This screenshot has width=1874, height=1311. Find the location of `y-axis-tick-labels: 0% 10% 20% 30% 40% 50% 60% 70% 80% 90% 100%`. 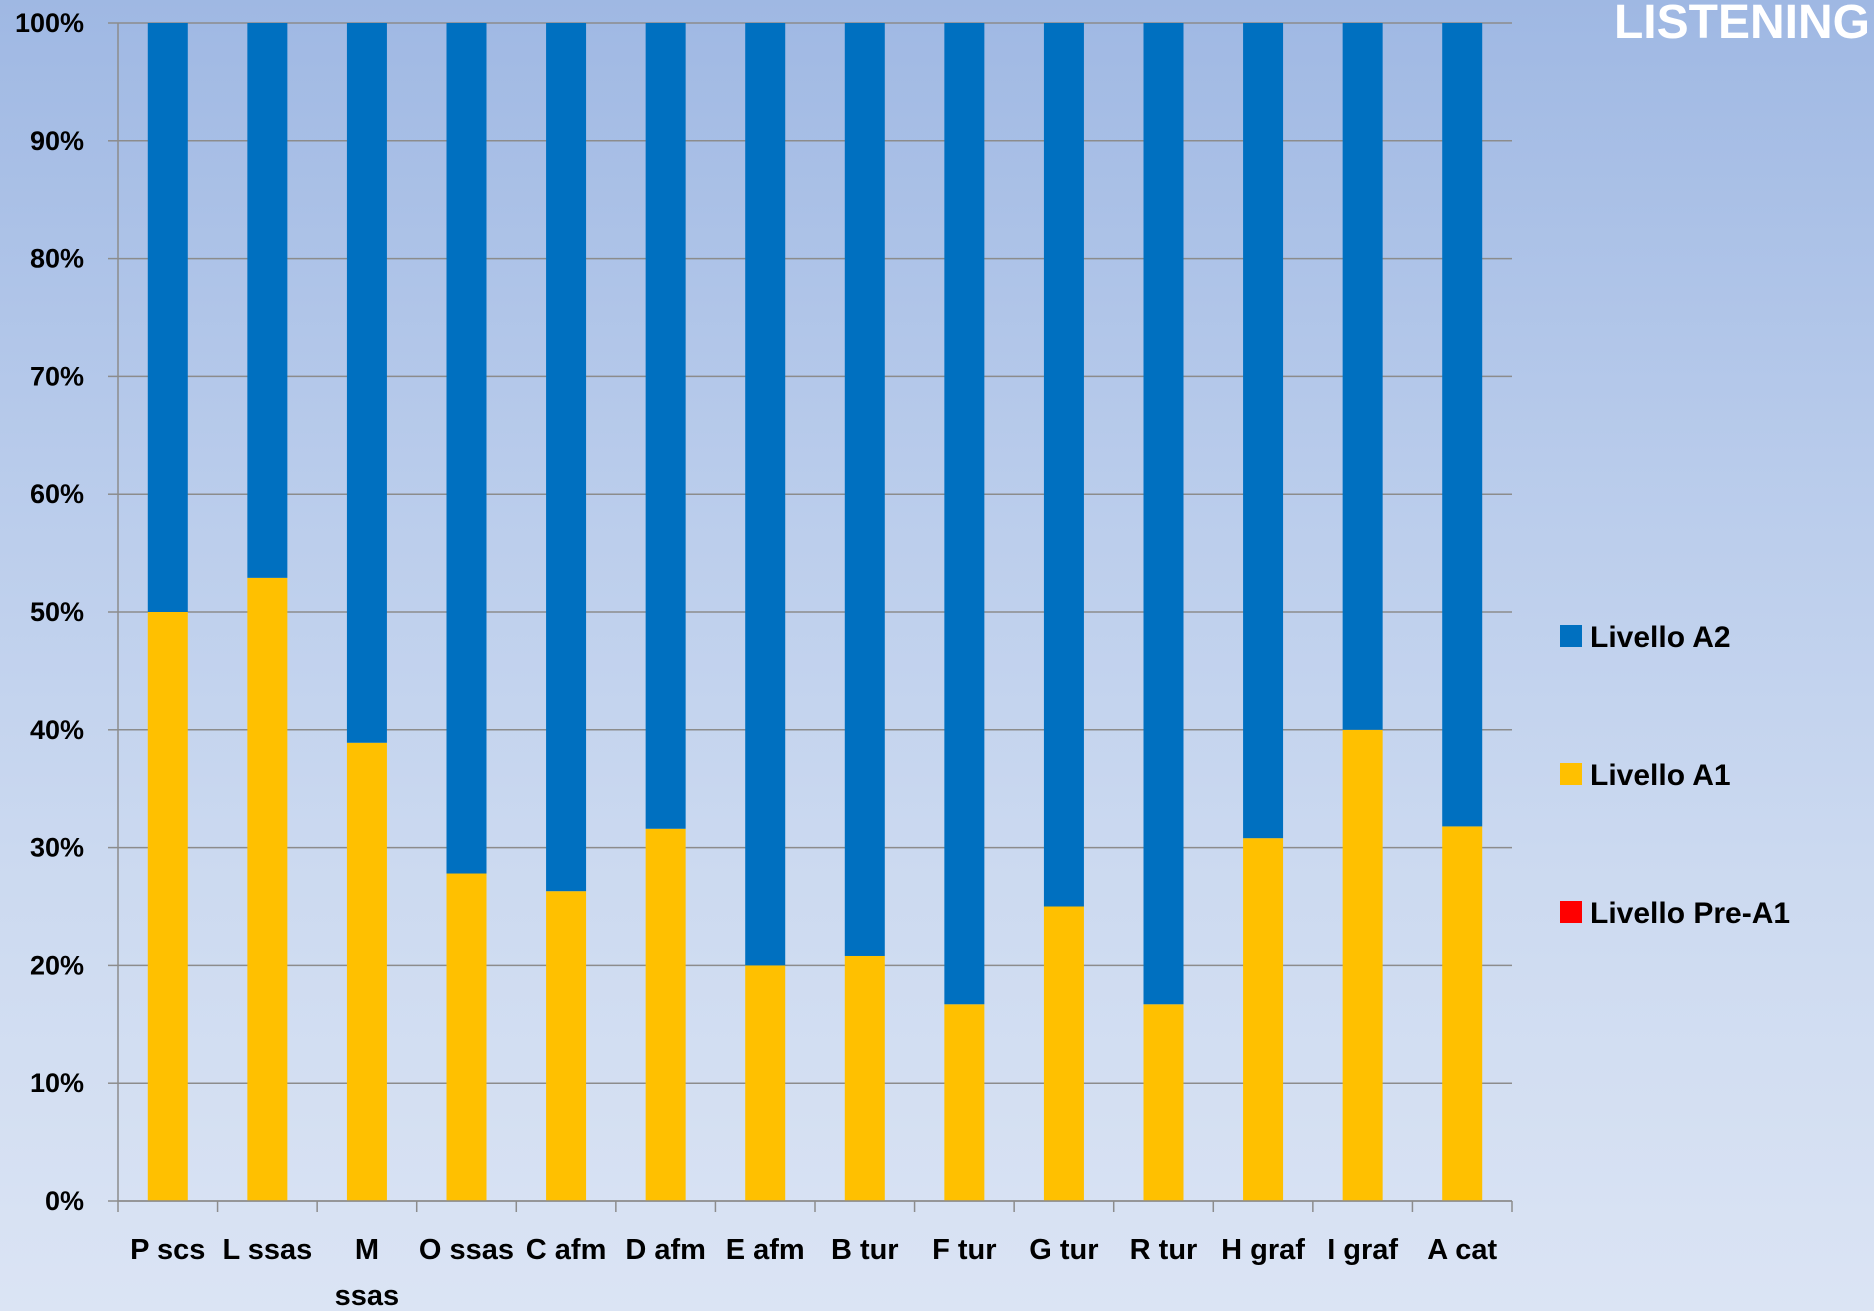

y-axis-tick-labels: 0% 10% 20% 30% 40% 50% 60% 70% 80% 90% 100% is located at coordinates (49, 612).